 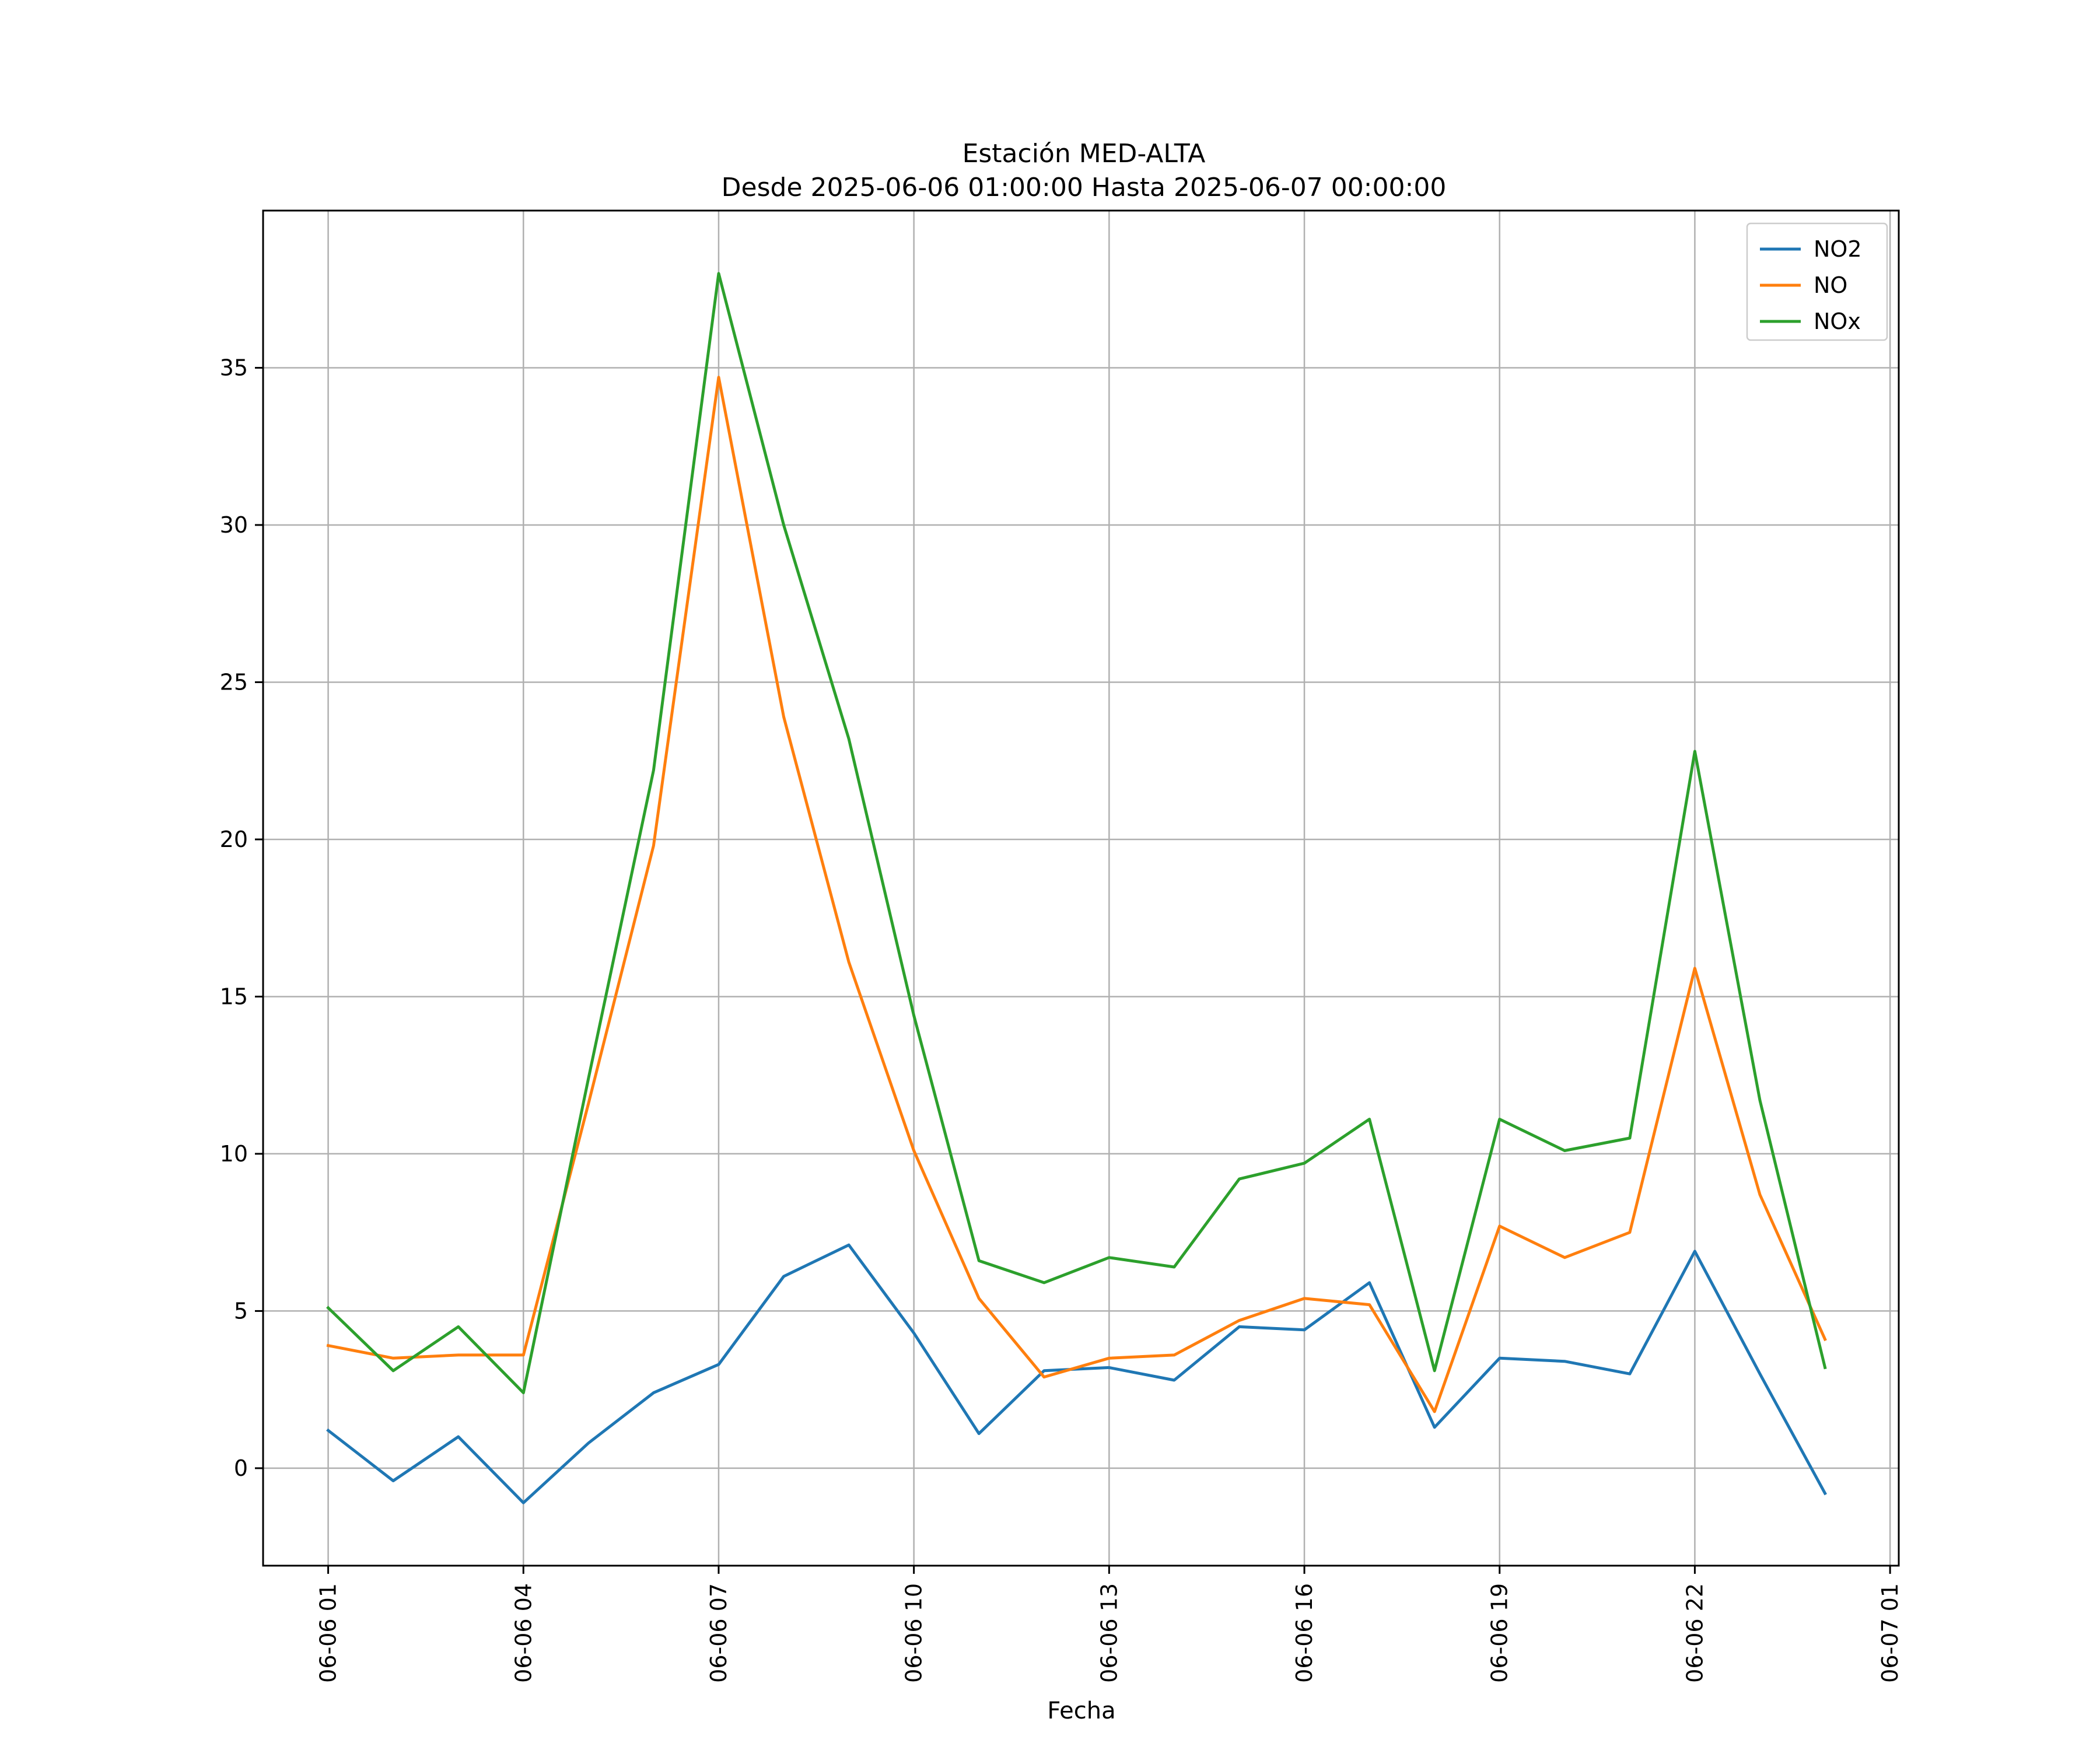 I want to click on x-tick-label: 06-06 16, so click(x=1304, y=1633).